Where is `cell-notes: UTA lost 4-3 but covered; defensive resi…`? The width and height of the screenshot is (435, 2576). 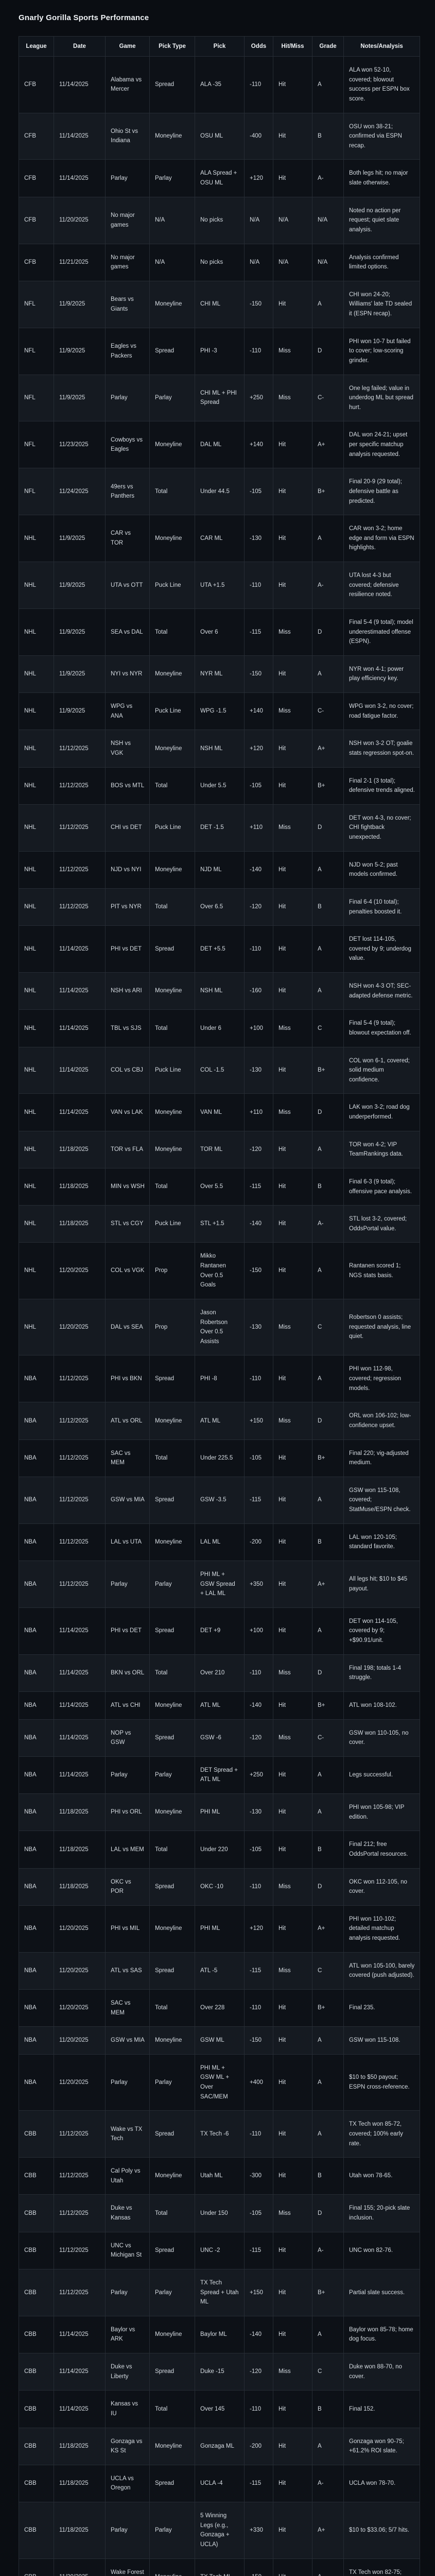 cell-notes: UTA lost 4-3 but covered; defensive resi… is located at coordinates (382, 585).